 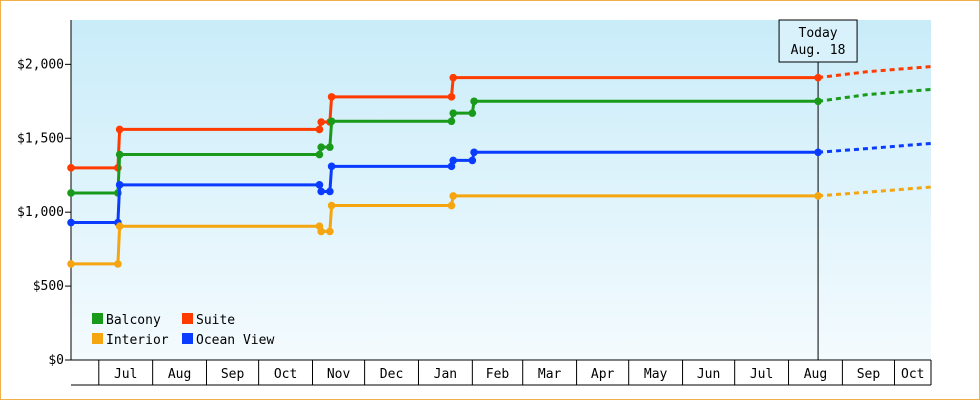 What do you see at coordinates (40, 212) in the screenshot?
I see `y-tick-label: $1,000` at bounding box center [40, 212].